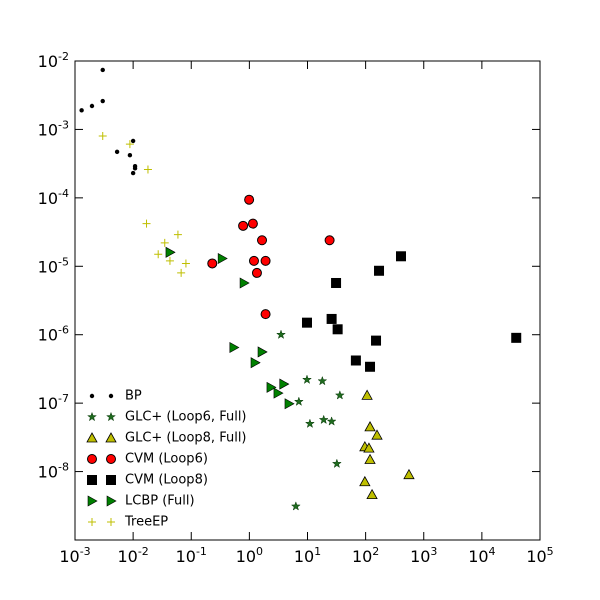 Image resolution: width=600 pixels, height=600 pixels. What do you see at coordinates (160, 501) in the screenshot?
I see `legend-label: LCBP (Full)` at bounding box center [160, 501].